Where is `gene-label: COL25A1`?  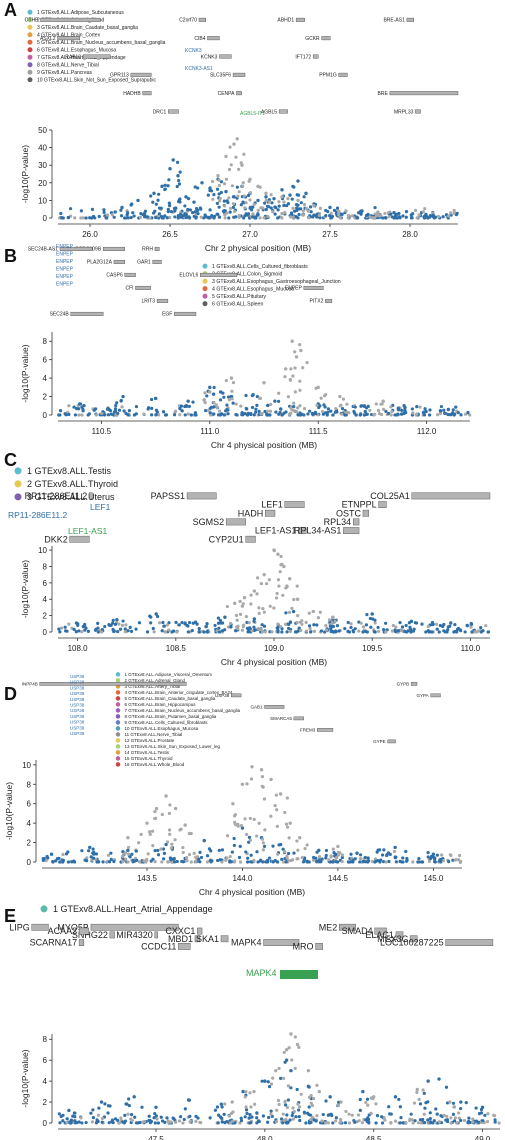
gene-label: COL25A1 is located at coordinates (390, 496).